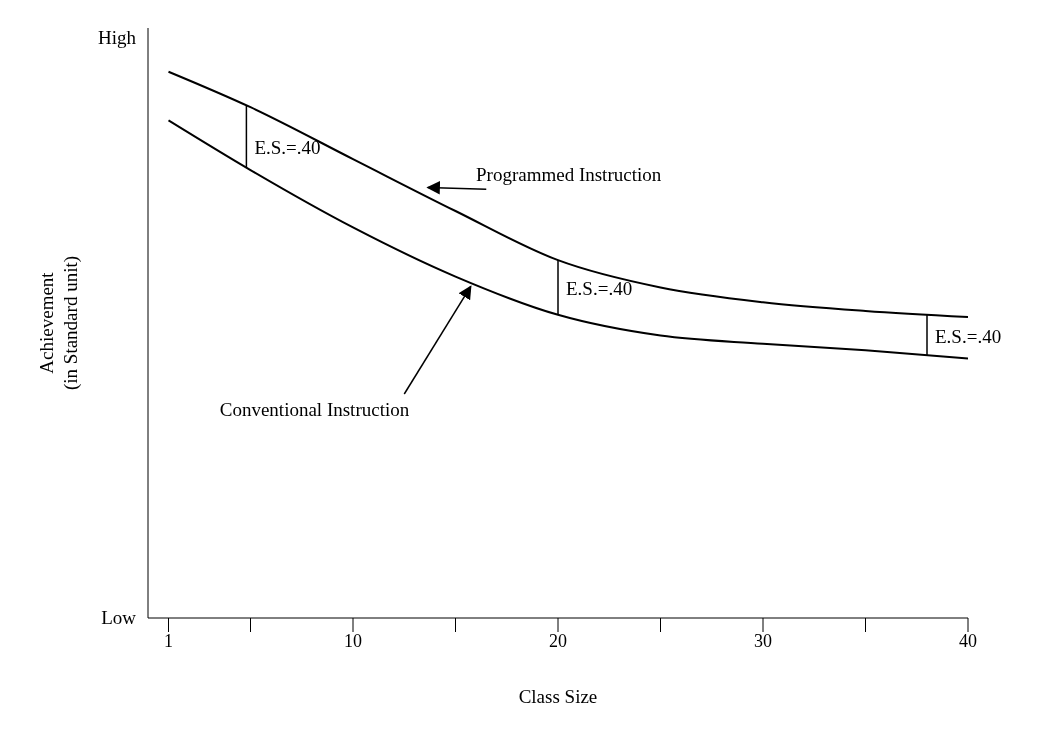 This screenshot has width=1043, height=747. I want to click on y-axis-title: Achievement (in Standard unit), so click(59, 323).